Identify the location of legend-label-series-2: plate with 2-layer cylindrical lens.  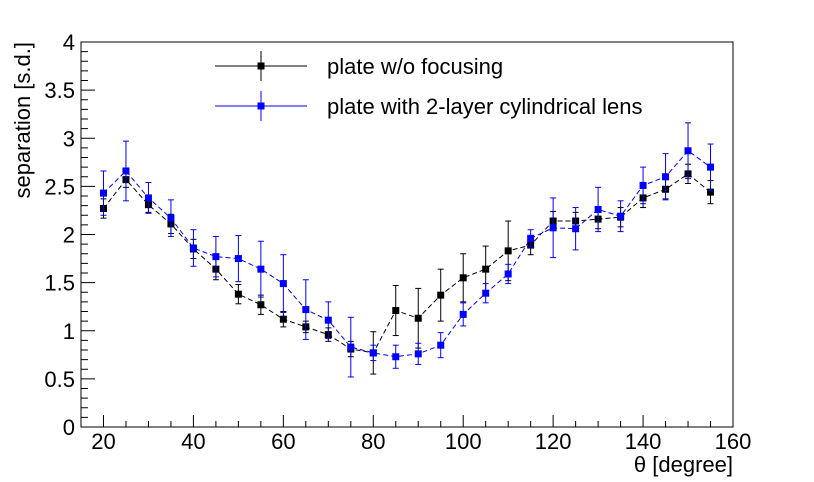
(484, 106).